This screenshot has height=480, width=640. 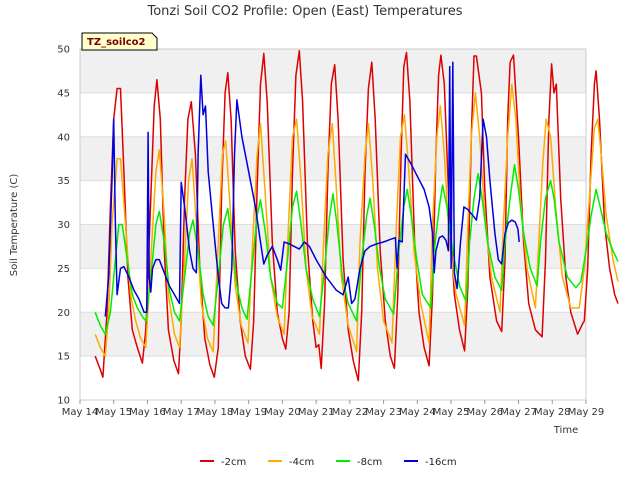 I want to click on x-tick-label: May 17, so click(x=181, y=412).